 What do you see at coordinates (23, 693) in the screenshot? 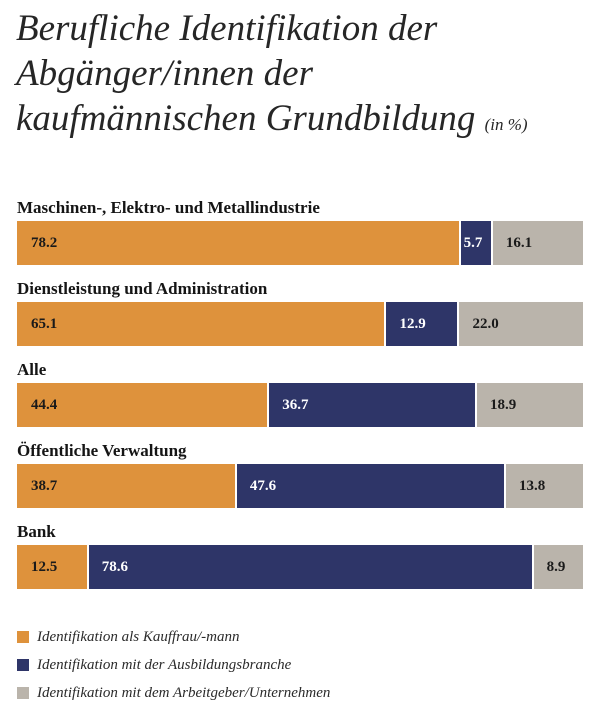
I see `legend-swatch-gray` at bounding box center [23, 693].